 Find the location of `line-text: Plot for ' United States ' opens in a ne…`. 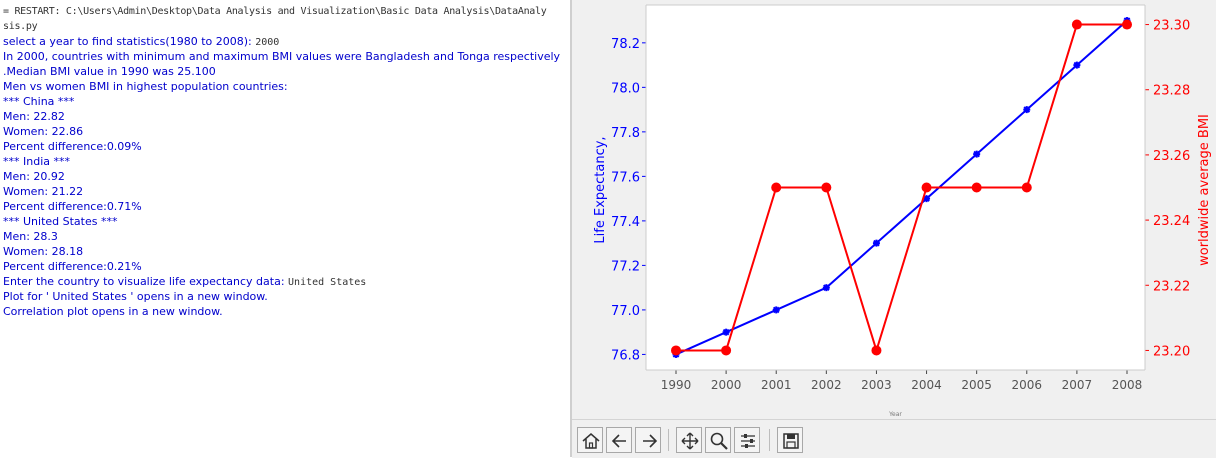

line-text: Plot for ' United States ' opens in a ne… is located at coordinates (135, 296).